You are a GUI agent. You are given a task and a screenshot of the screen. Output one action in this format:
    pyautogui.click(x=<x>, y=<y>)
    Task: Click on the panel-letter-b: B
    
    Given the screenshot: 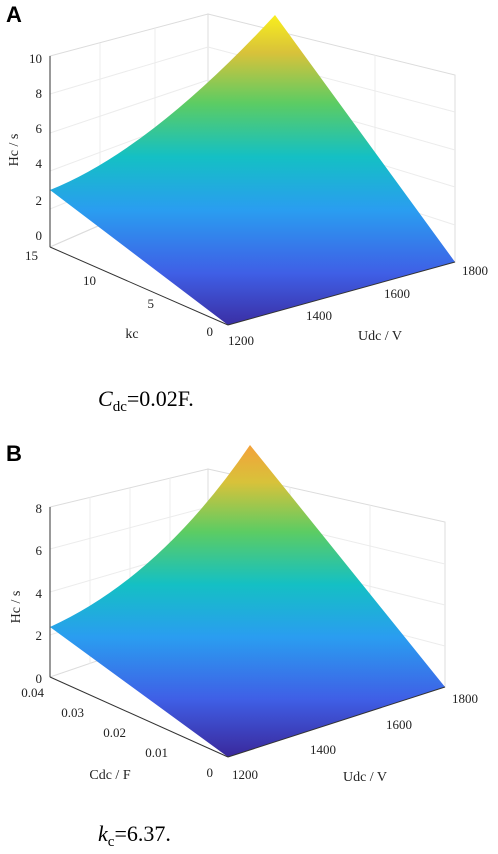 What is the action you would take?
    pyautogui.click(x=14, y=453)
    